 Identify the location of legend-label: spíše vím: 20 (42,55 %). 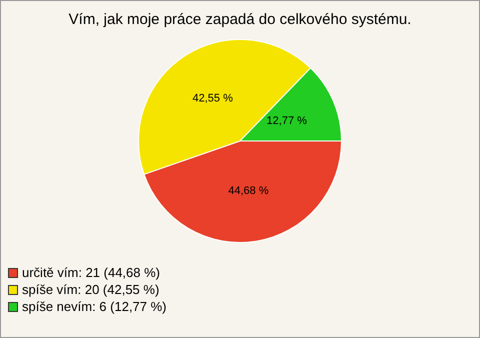
(91, 289).